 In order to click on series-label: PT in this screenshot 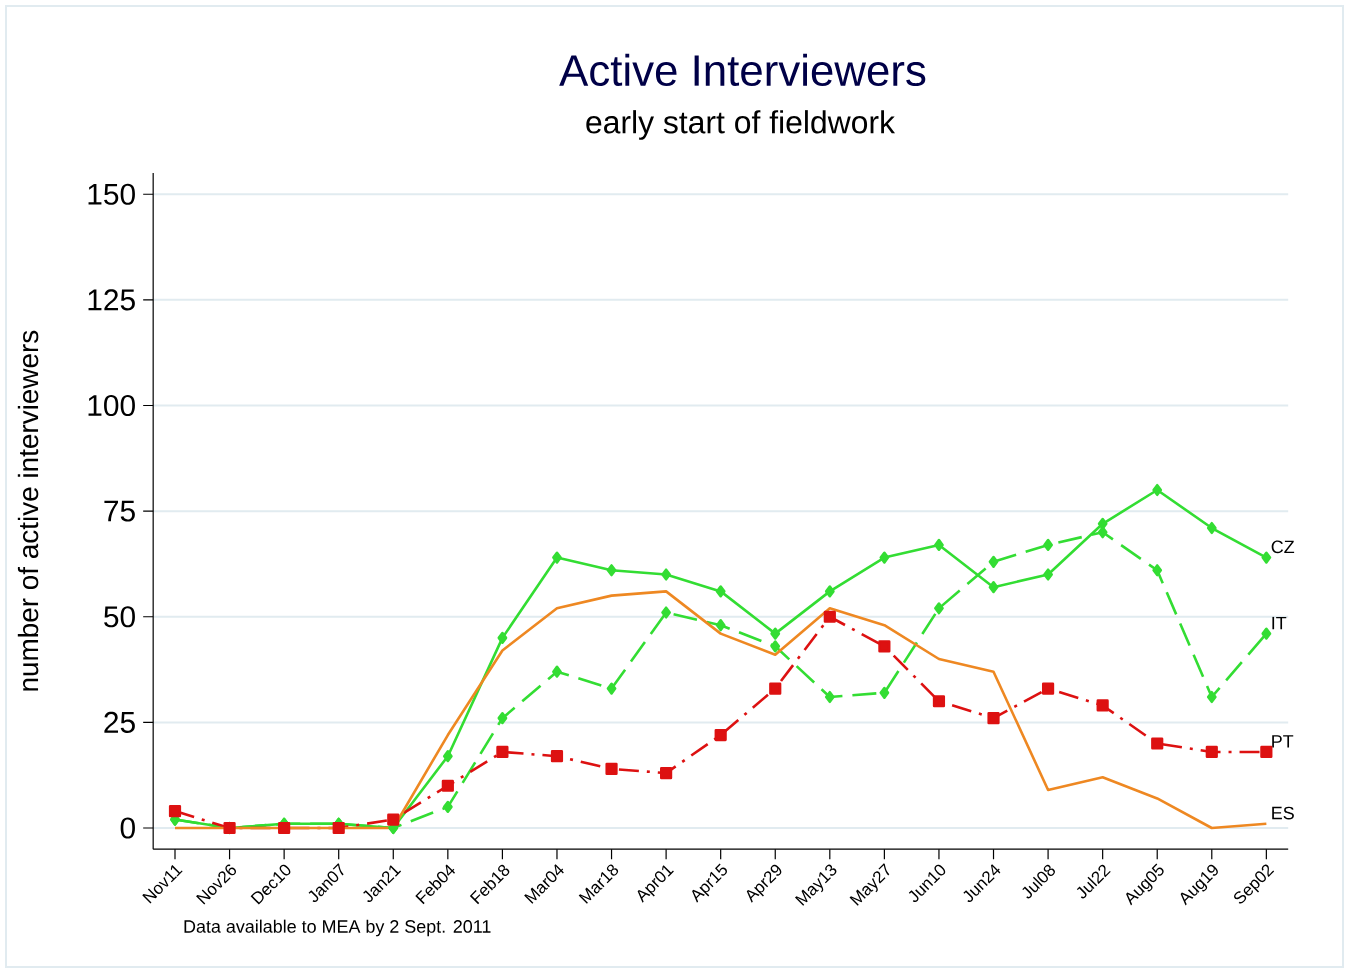, I will do `click(1283, 741)`.